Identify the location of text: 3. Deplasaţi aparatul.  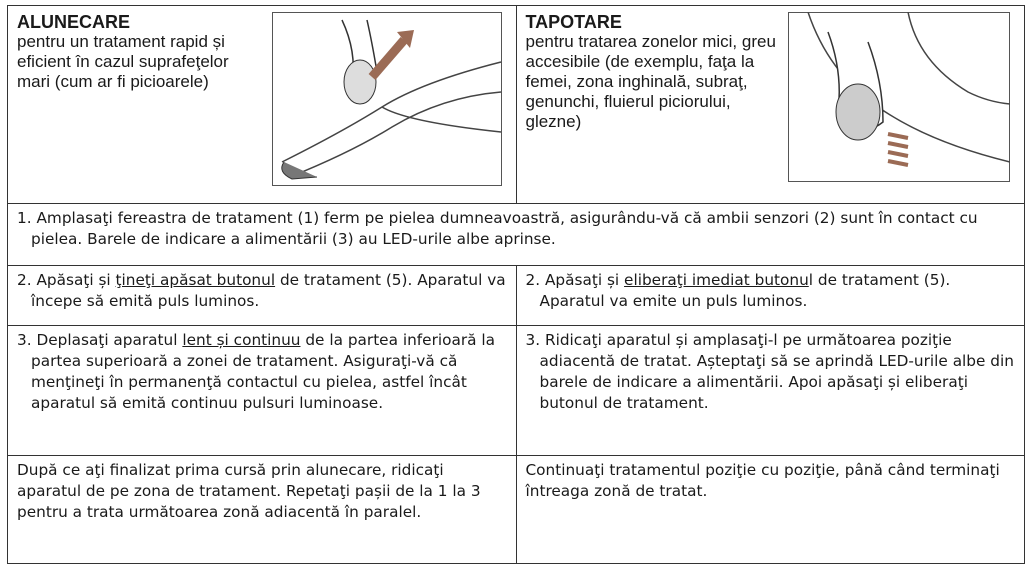
(100, 340).